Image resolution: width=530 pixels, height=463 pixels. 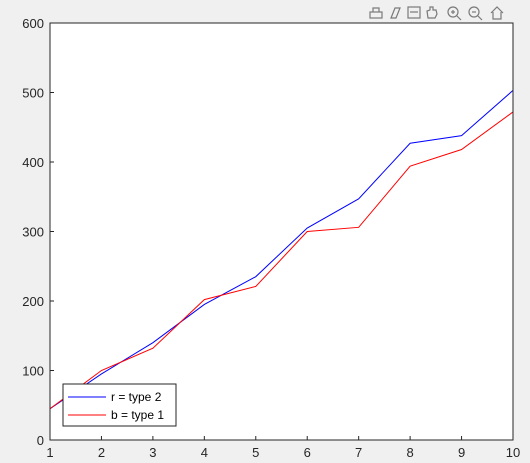 What do you see at coordinates (358, 452) in the screenshot?
I see `x-tick-label: 7` at bounding box center [358, 452].